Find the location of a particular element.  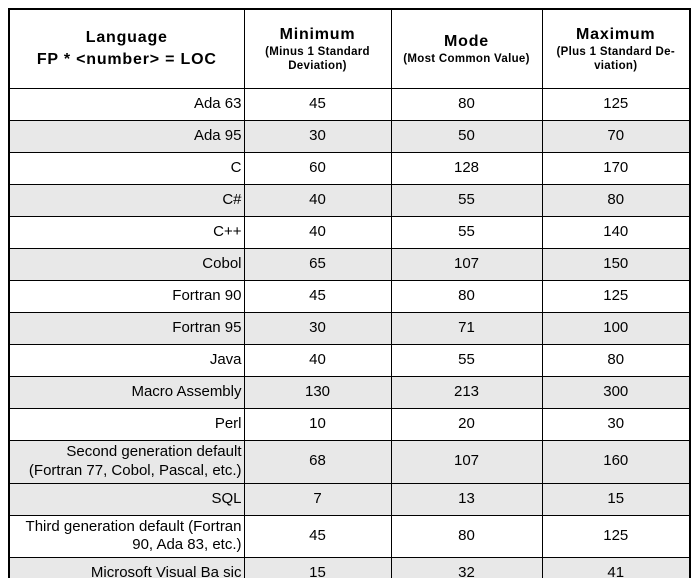

mode-cell: 20 is located at coordinates (466, 424).